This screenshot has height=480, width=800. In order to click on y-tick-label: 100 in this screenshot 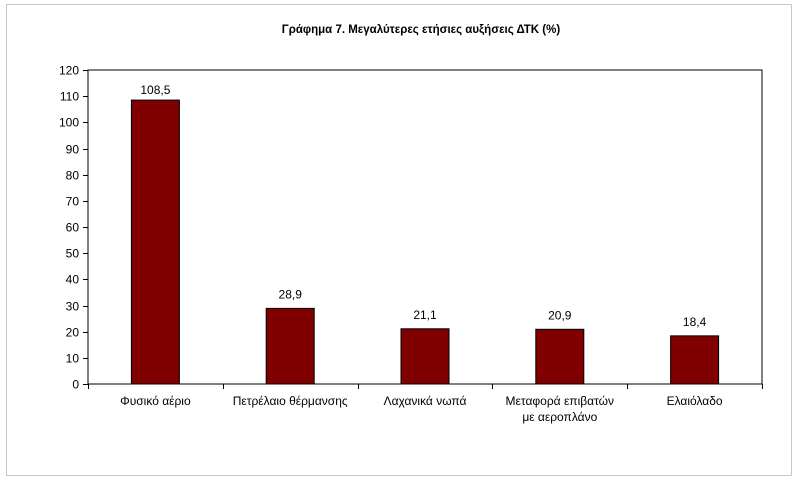, I will do `click(69, 123)`.